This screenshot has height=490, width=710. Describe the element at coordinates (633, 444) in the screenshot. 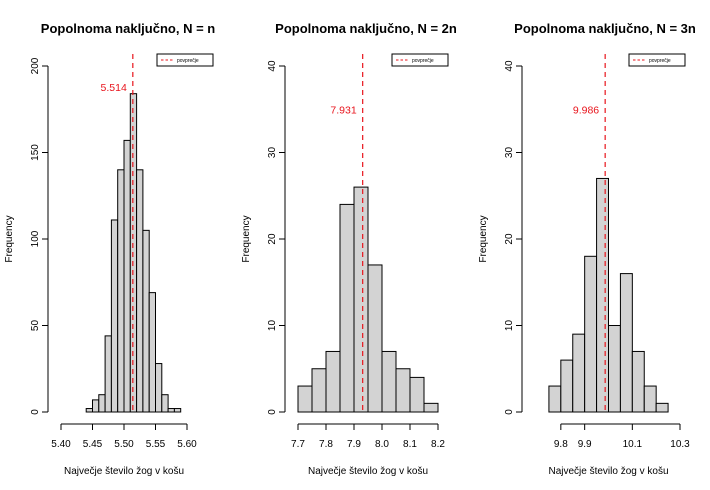

I see `x-tick-label: 10.1` at that location.